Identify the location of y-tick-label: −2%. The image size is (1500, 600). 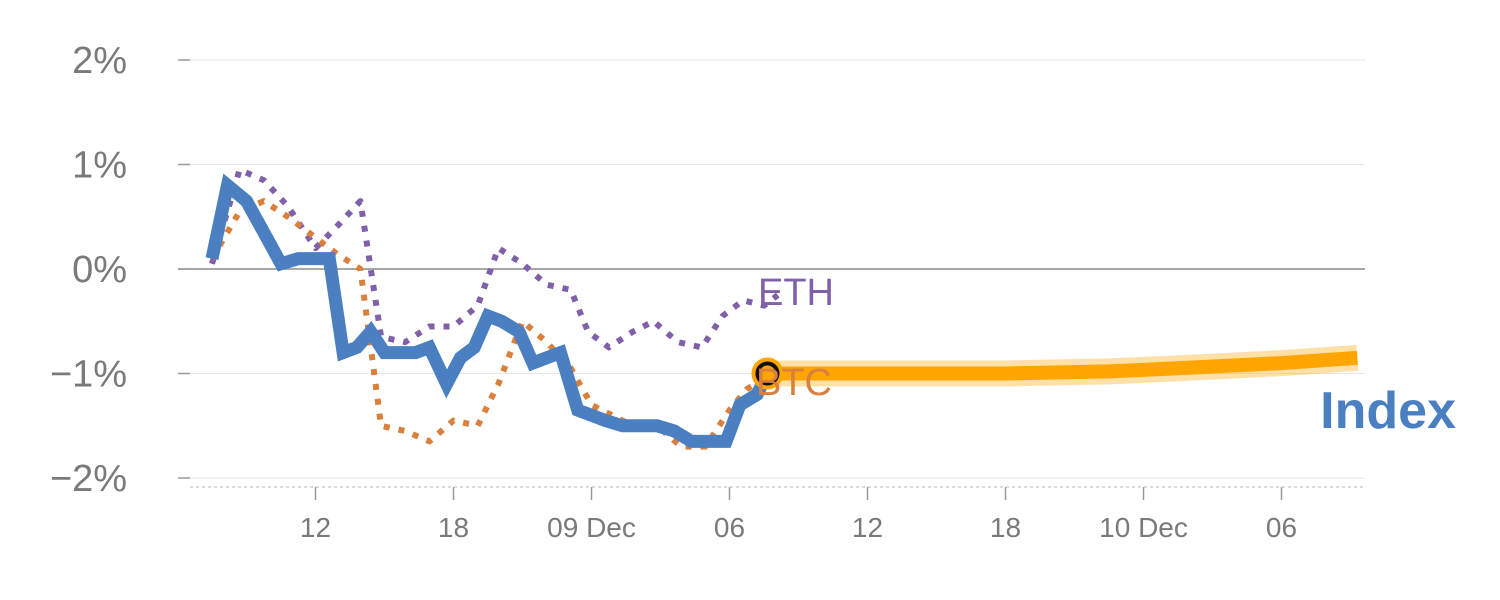
(88, 479).